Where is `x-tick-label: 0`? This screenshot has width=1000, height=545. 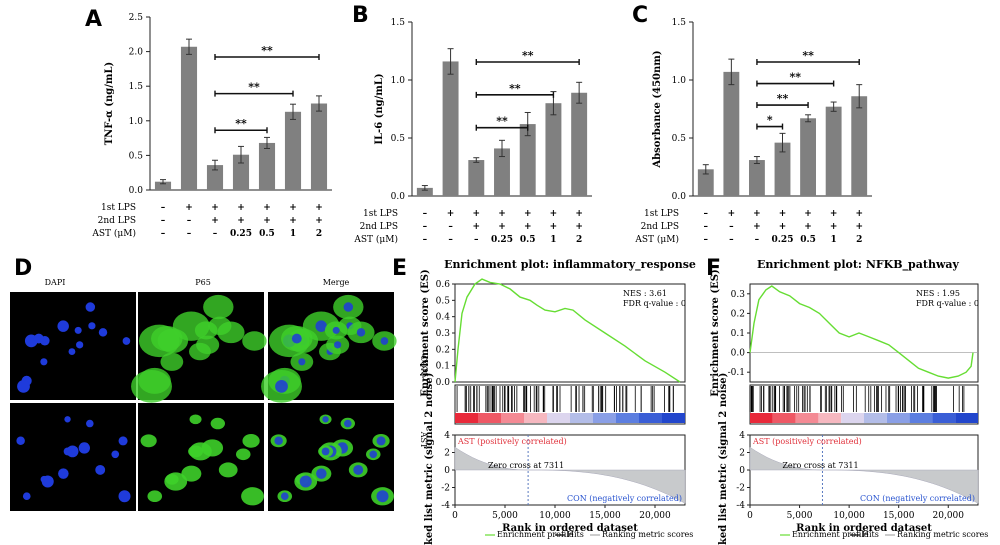
x-tick-label: 0 is located at coordinates (455, 516).